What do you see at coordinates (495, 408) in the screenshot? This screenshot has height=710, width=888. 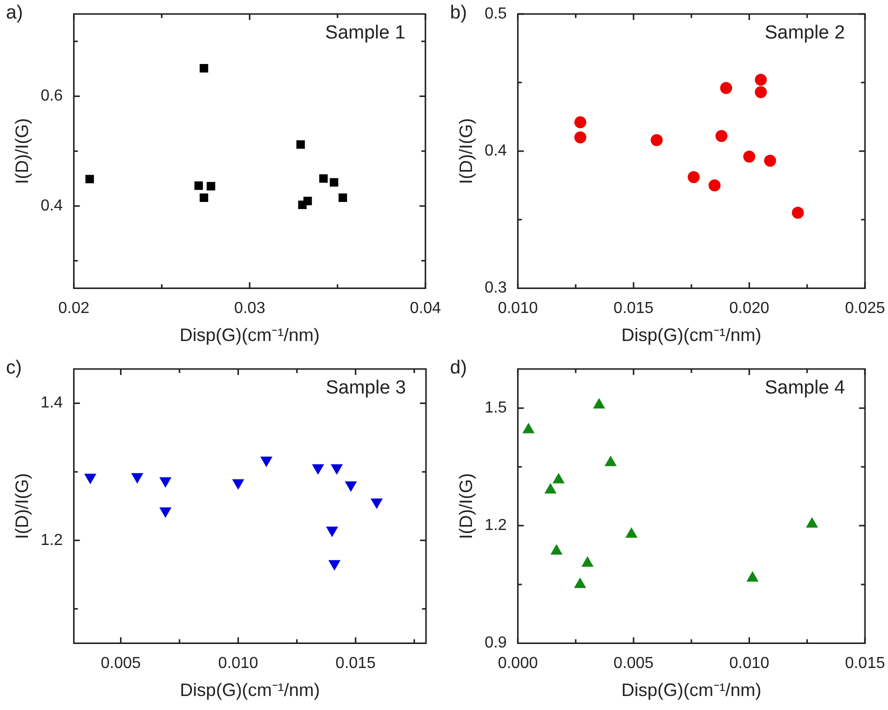 I see `y-tick-label: 1.5` at bounding box center [495, 408].